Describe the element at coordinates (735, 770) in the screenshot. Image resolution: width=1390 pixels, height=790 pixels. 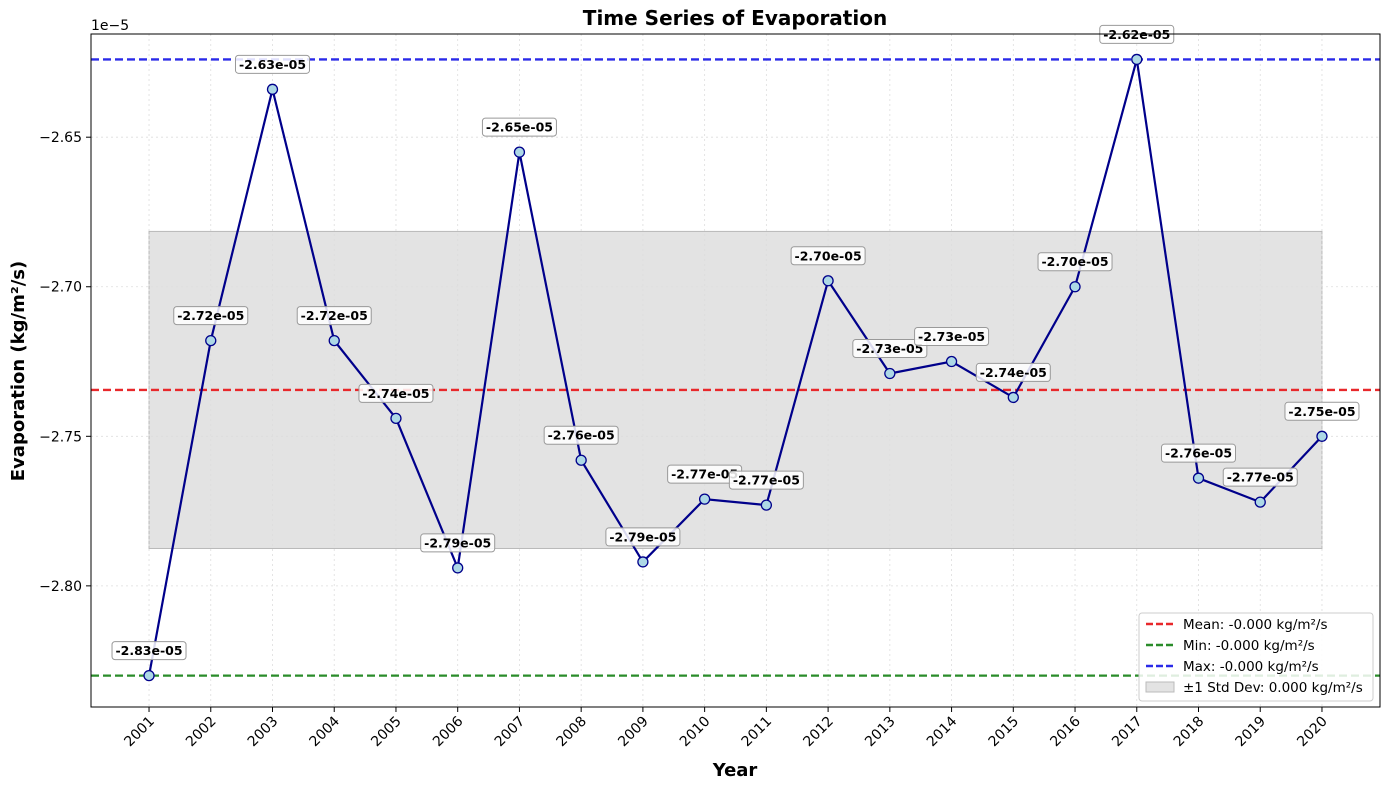
I see `x-axis-label: Year` at that location.